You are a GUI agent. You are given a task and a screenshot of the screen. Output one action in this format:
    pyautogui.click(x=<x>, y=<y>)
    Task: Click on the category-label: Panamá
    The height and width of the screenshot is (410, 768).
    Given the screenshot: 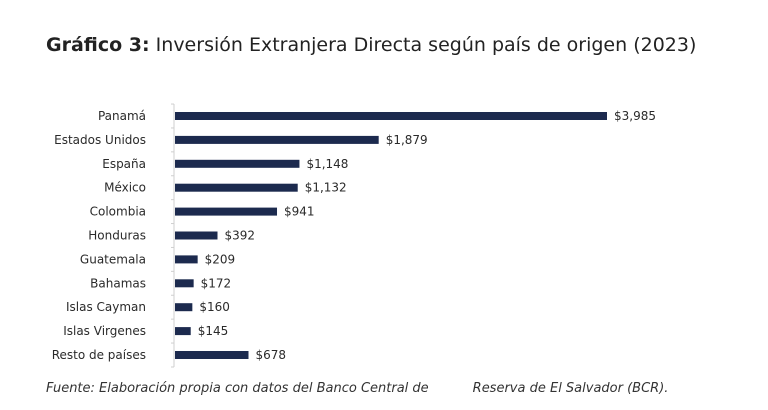 What is the action you would take?
    pyautogui.click(x=122, y=116)
    